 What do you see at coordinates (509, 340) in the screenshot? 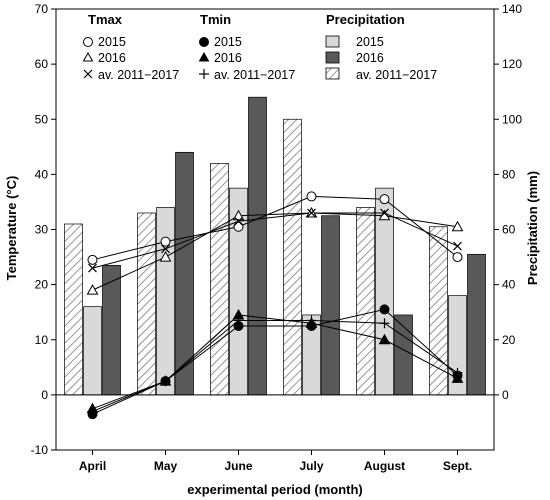
I see `right-tick-label-1: 20` at bounding box center [509, 340].